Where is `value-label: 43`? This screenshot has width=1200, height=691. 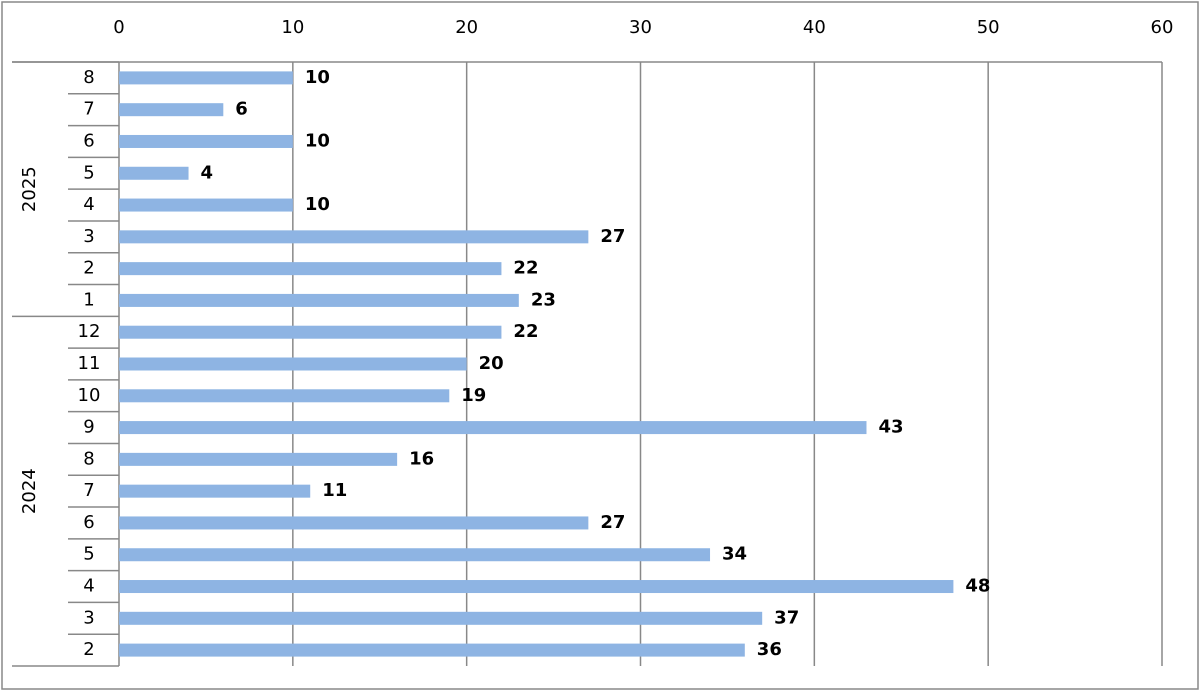
value-label: 43 is located at coordinates (890, 427).